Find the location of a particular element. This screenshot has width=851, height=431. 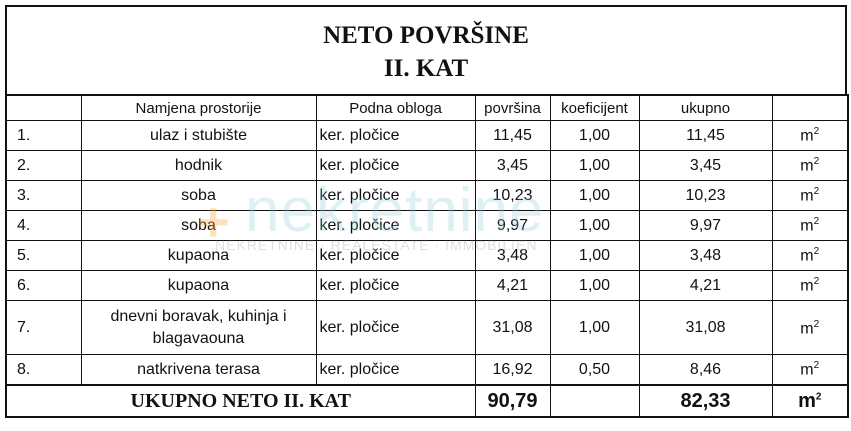

total-value: 4,21 is located at coordinates (705, 285).